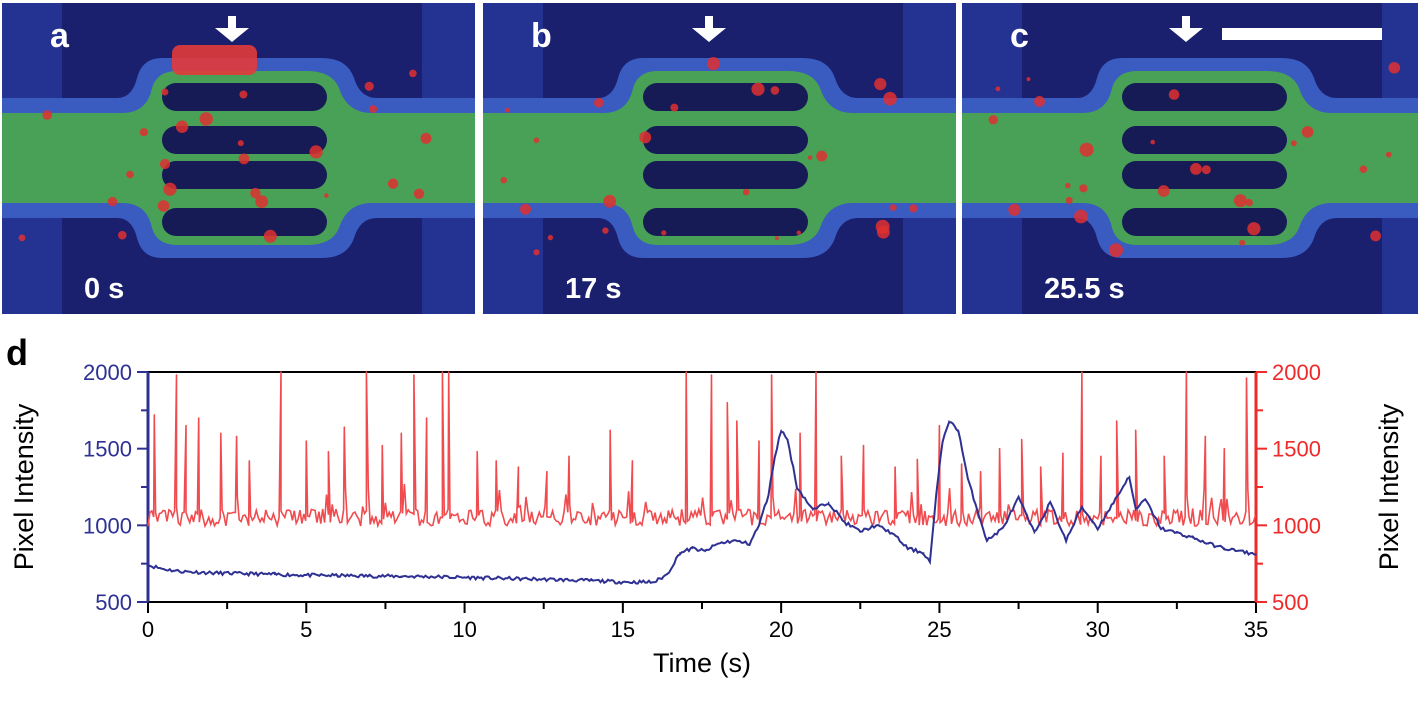 The height and width of the screenshot is (709, 1418). I want to click on panel-a: a 0 s, so click(238, 158).